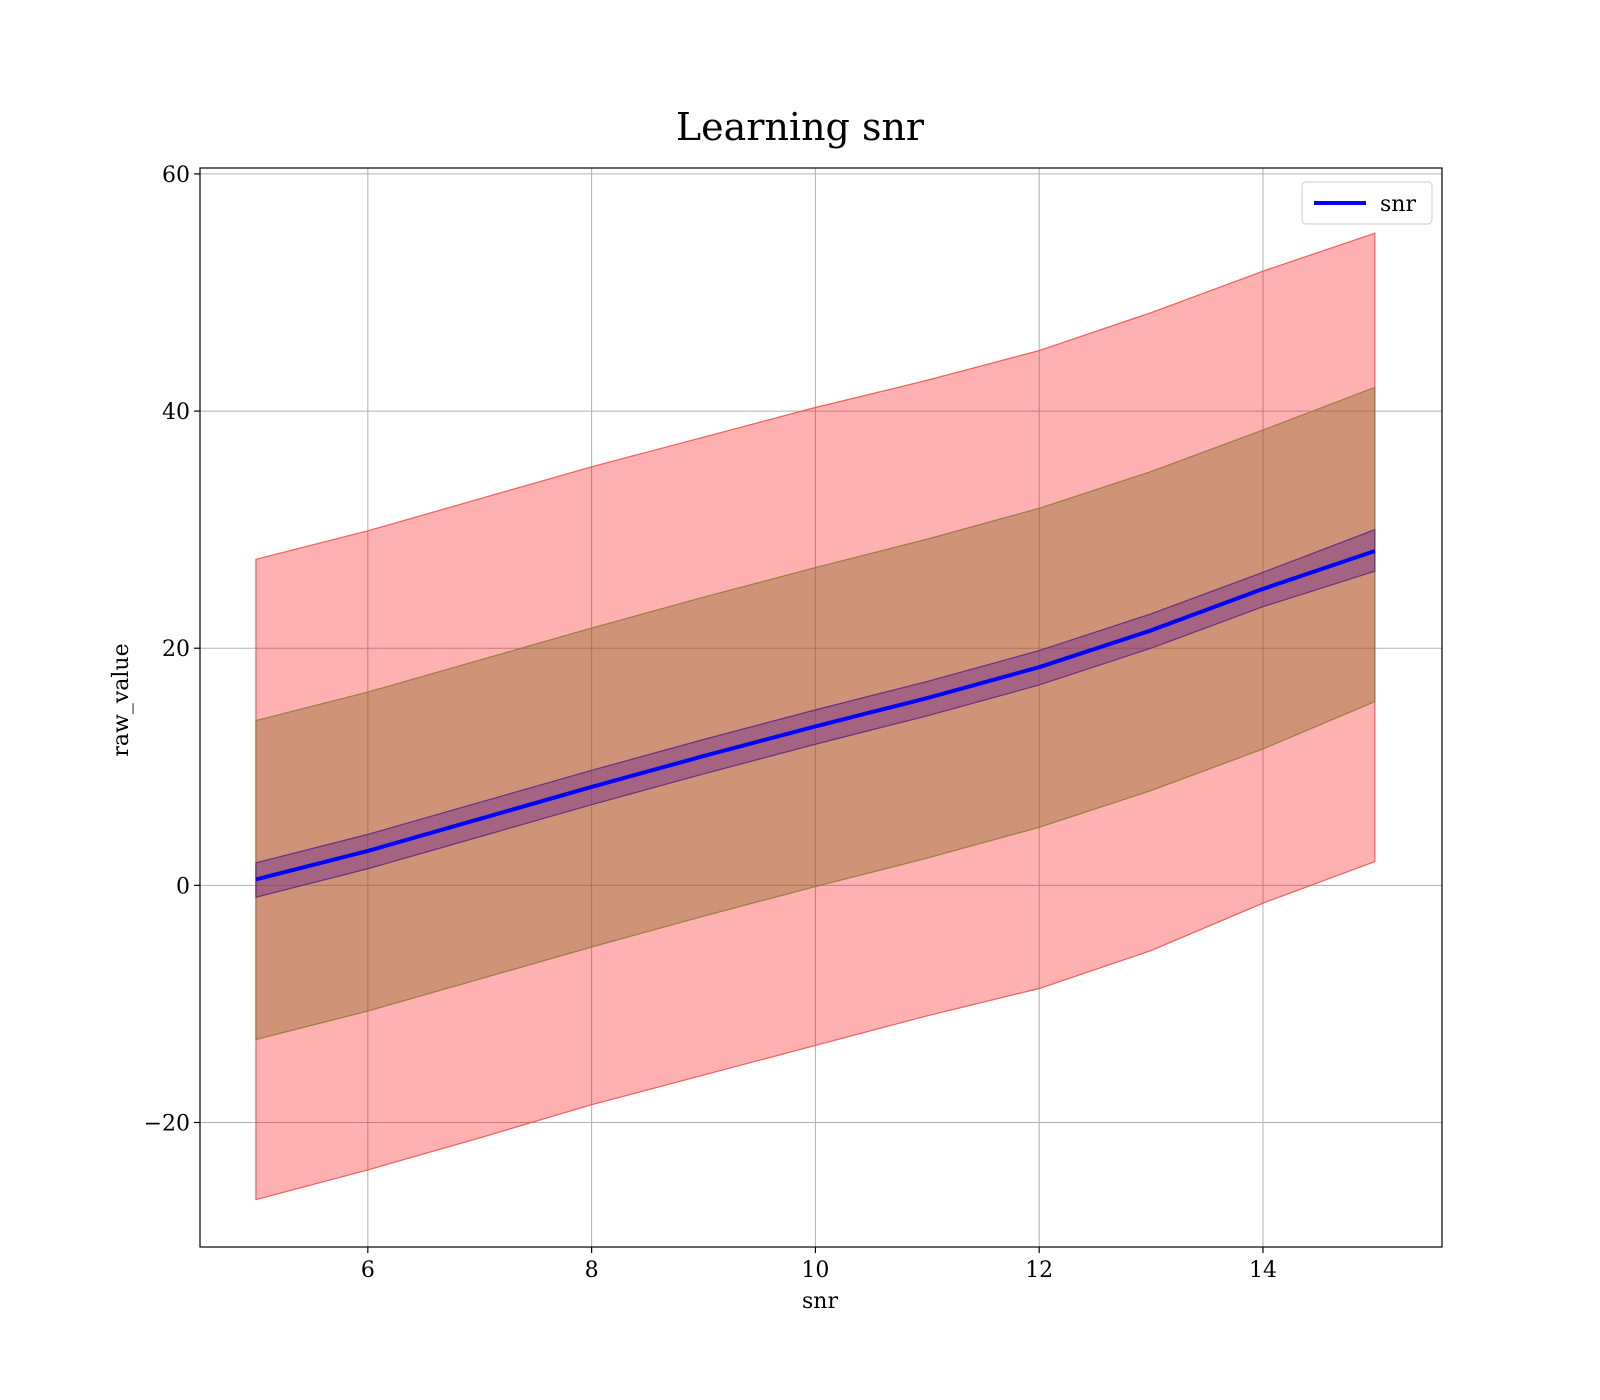  Describe the element at coordinates (176, 175) in the screenshot. I see `y-tick-label-4: 60` at that location.